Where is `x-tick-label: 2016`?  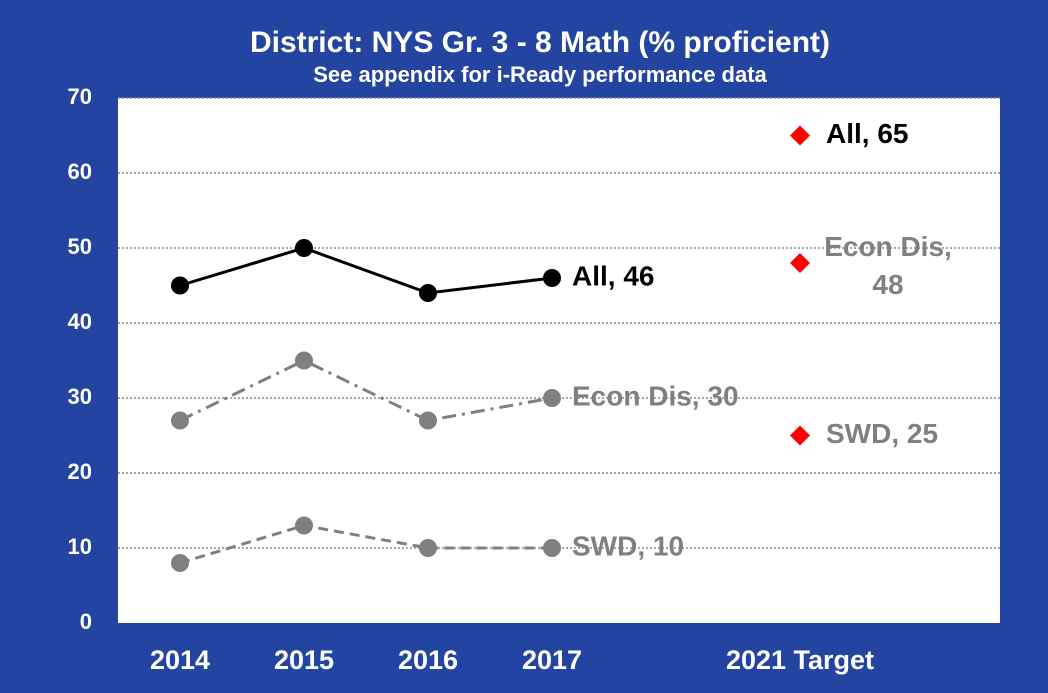
x-tick-label: 2016 is located at coordinates (428, 660).